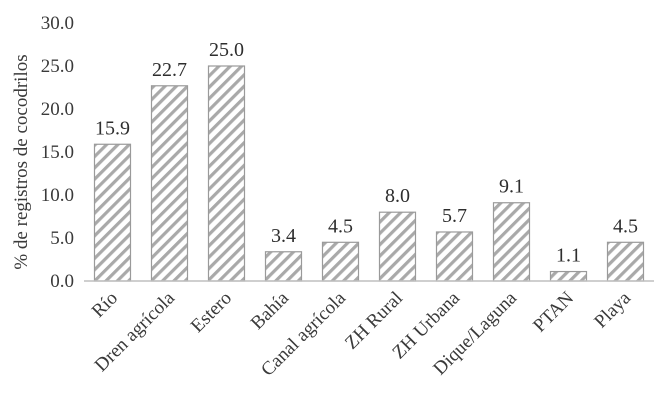 This screenshot has height=402, width=660. I want to click on x-tick-label: Río, so click(105, 305).